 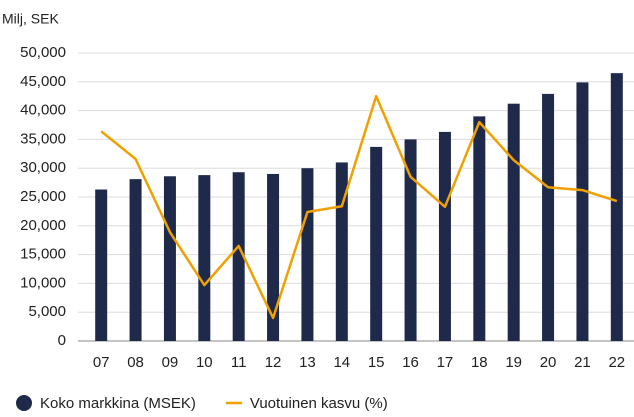 I want to click on y-tick-label: 10,000, so click(x=43, y=282).